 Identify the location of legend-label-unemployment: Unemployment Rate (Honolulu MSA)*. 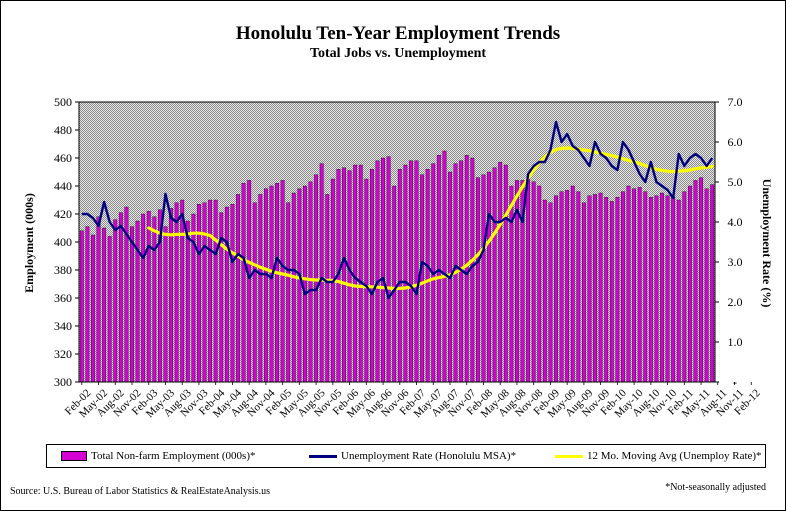
(429, 456).